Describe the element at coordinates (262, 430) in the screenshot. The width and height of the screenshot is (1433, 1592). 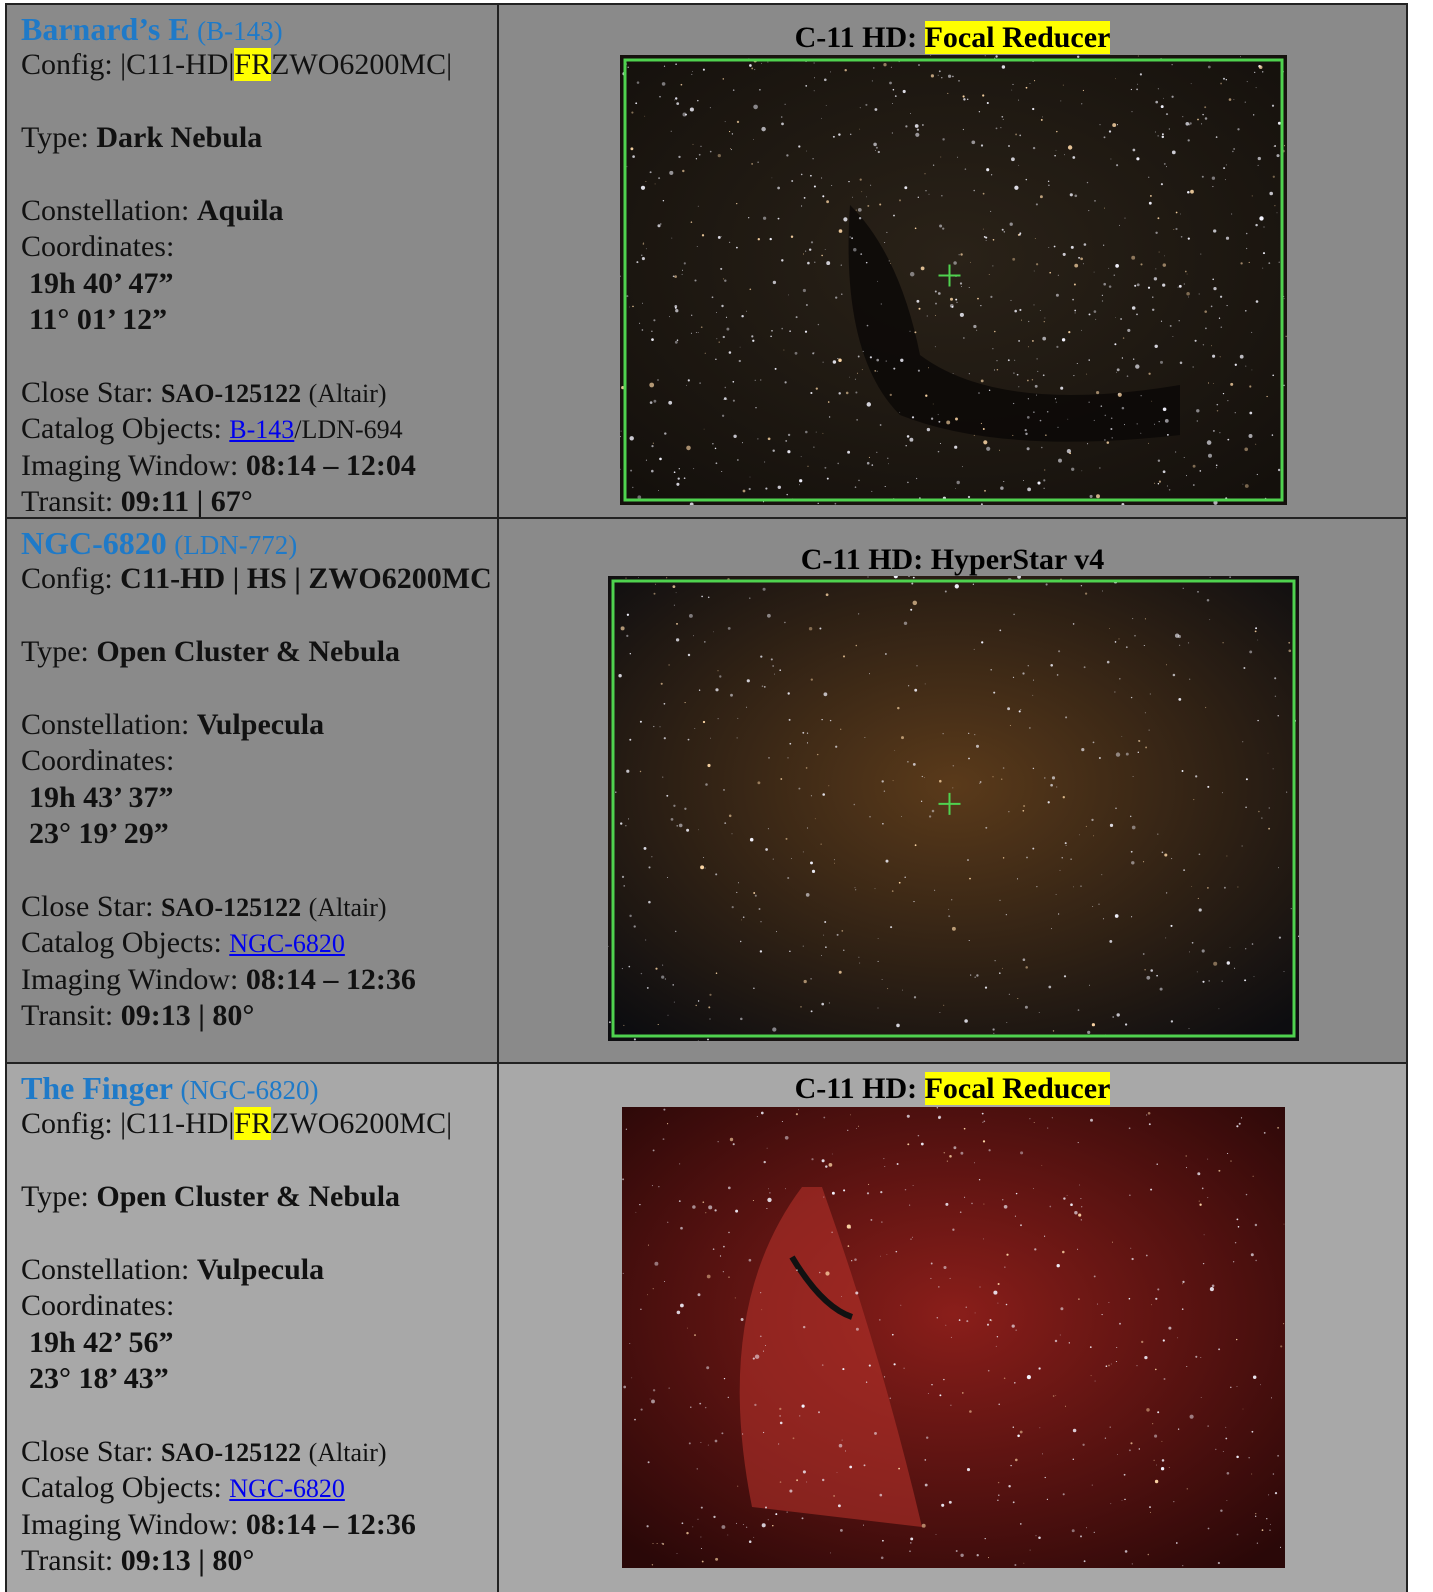
I see `catalog-link: B-143` at that location.